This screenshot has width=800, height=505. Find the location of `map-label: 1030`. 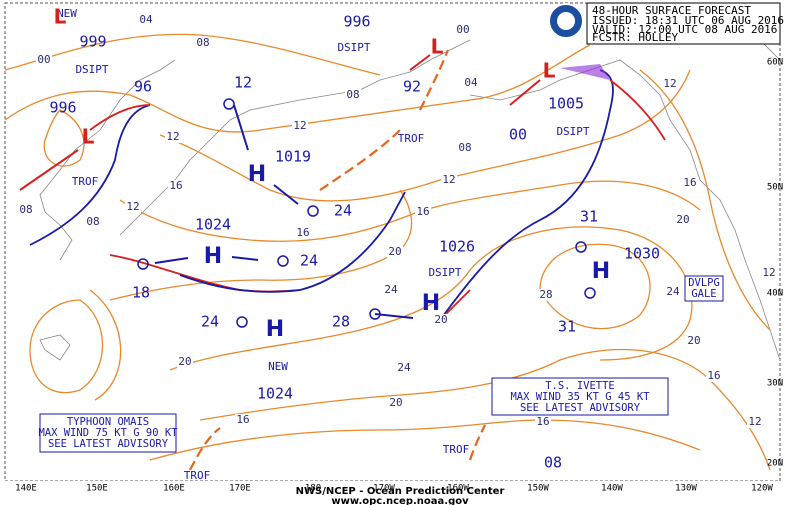

map-label: 1030 is located at coordinates (642, 254).